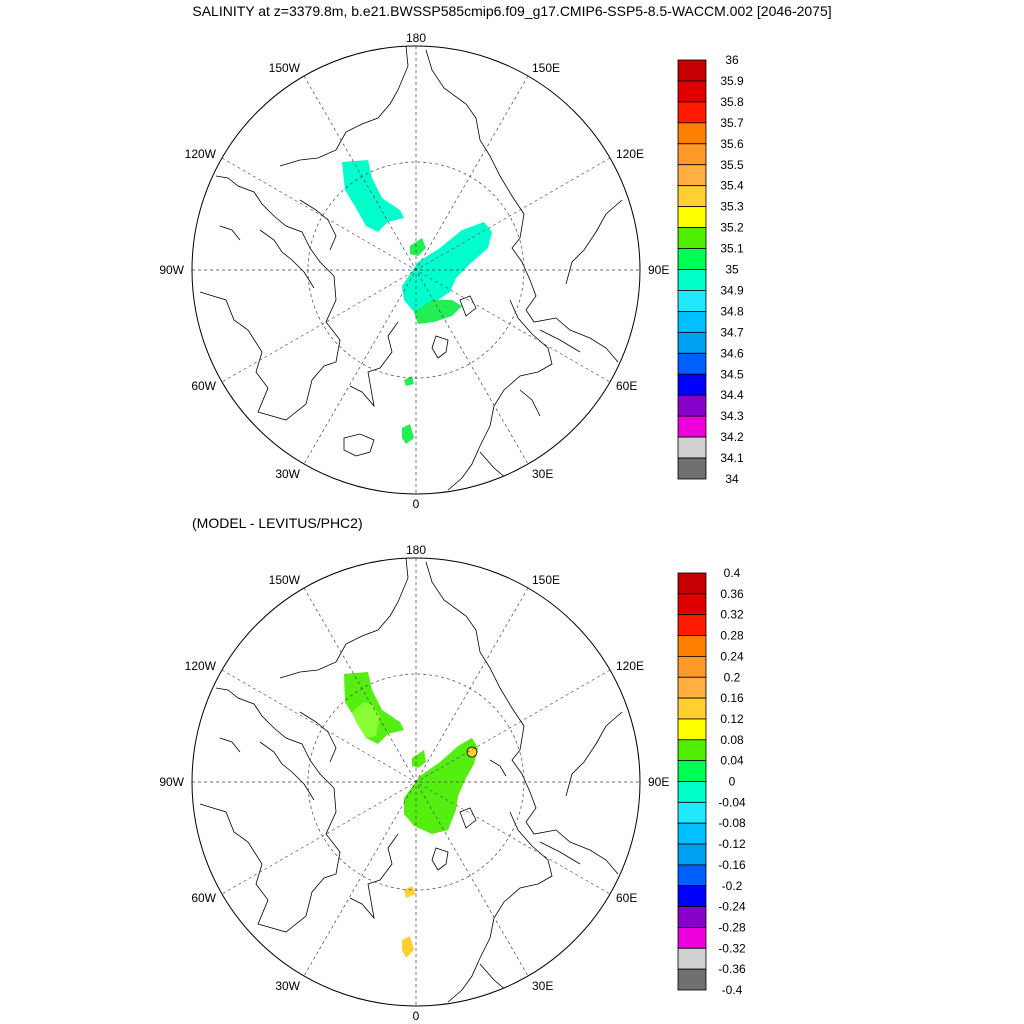  Describe the element at coordinates (203, 898) in the screenshot. I see `bottom-lon-label-60w: 60W` at that location.